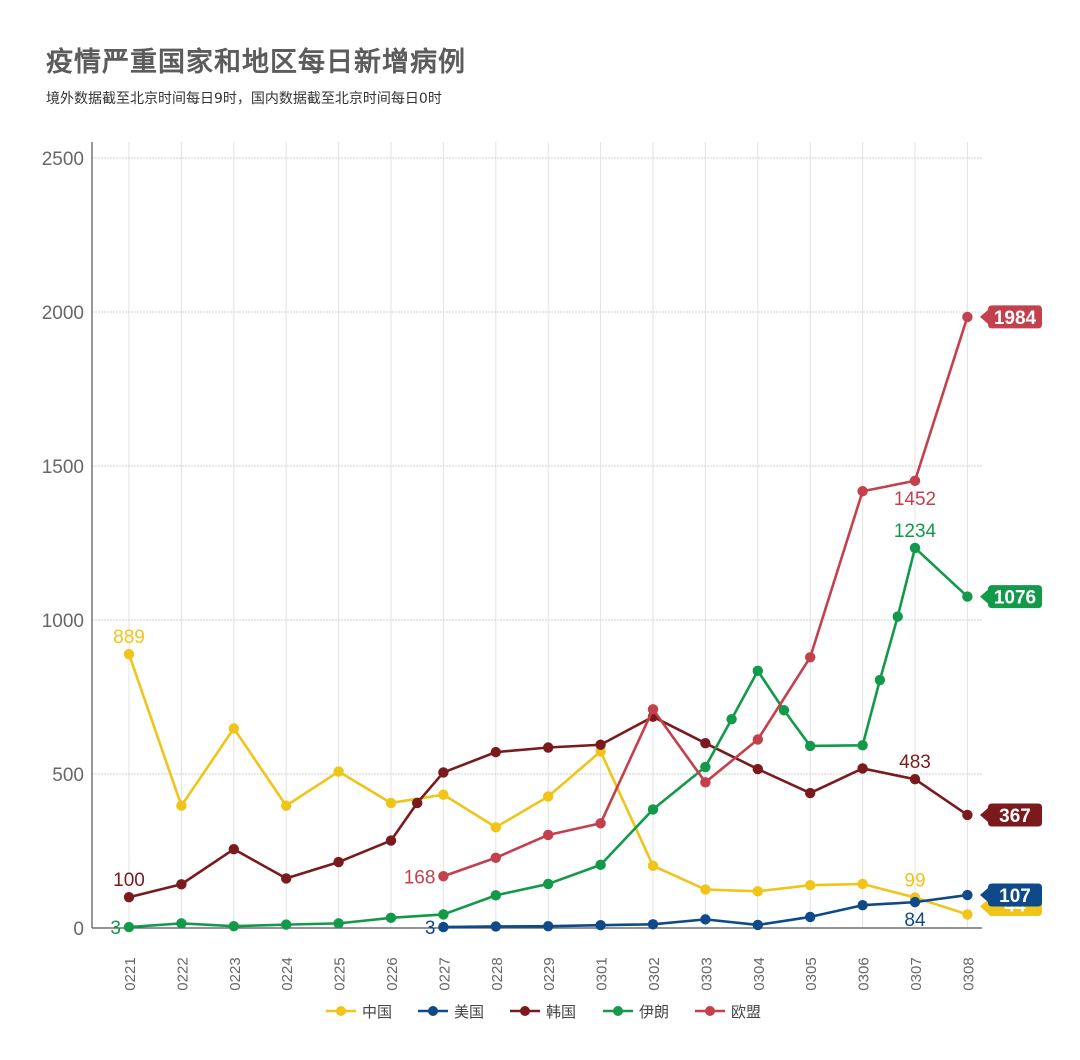  I want to click on legend-label: 中国, so click(377, 1012).